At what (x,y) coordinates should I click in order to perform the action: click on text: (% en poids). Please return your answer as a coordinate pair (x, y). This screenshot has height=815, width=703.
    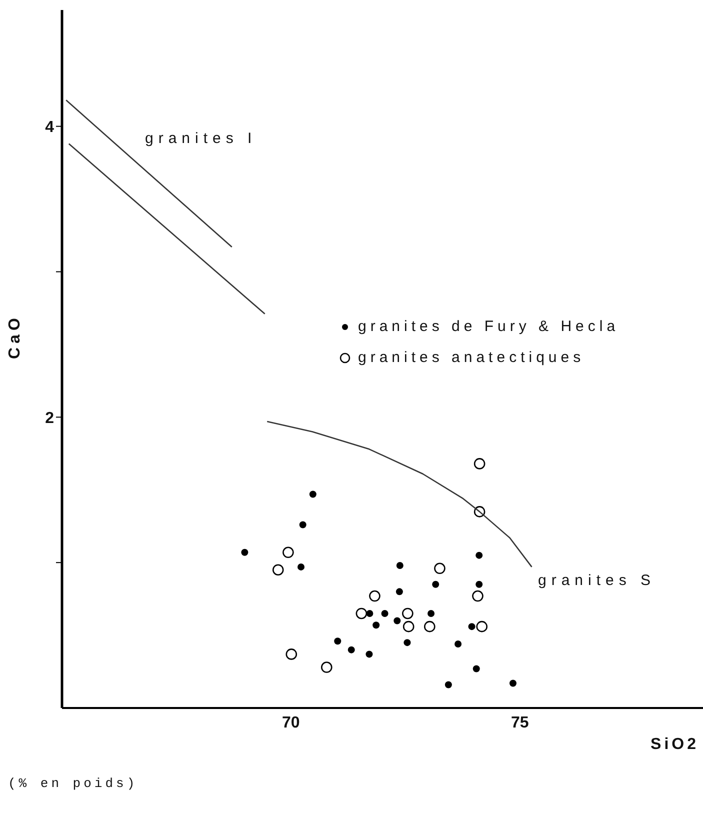
    Looking at the image, I should click on (73, 783).